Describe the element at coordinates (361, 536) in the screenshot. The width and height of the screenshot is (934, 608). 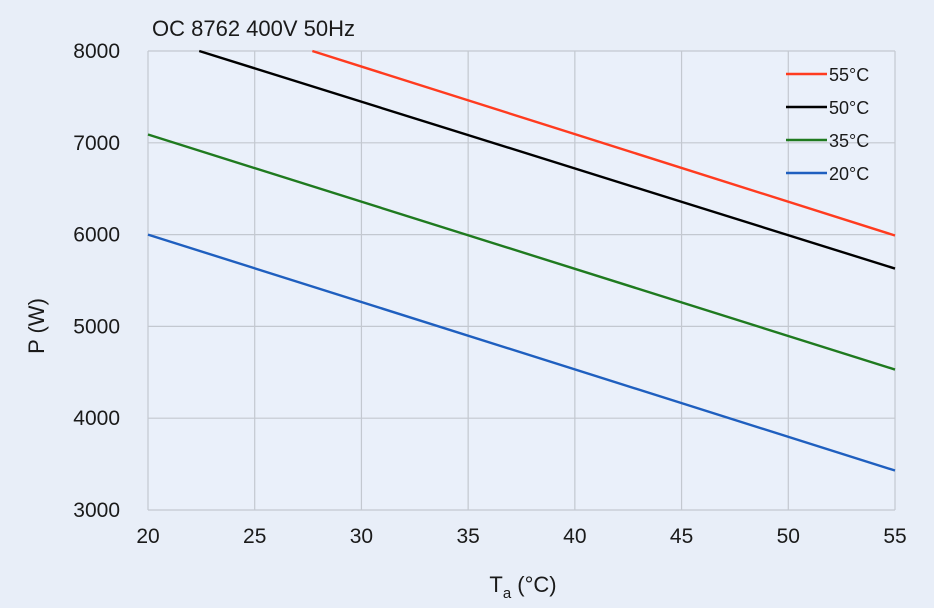
I see `x-tick-label: 30` at that location.